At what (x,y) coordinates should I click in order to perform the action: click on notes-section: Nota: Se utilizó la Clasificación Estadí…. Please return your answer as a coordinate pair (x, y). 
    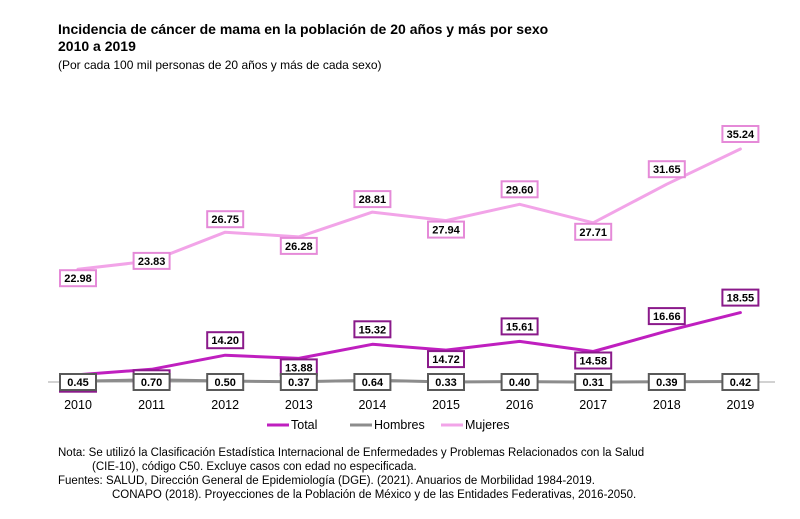
    Looking at the image, I should click on (351, 474).